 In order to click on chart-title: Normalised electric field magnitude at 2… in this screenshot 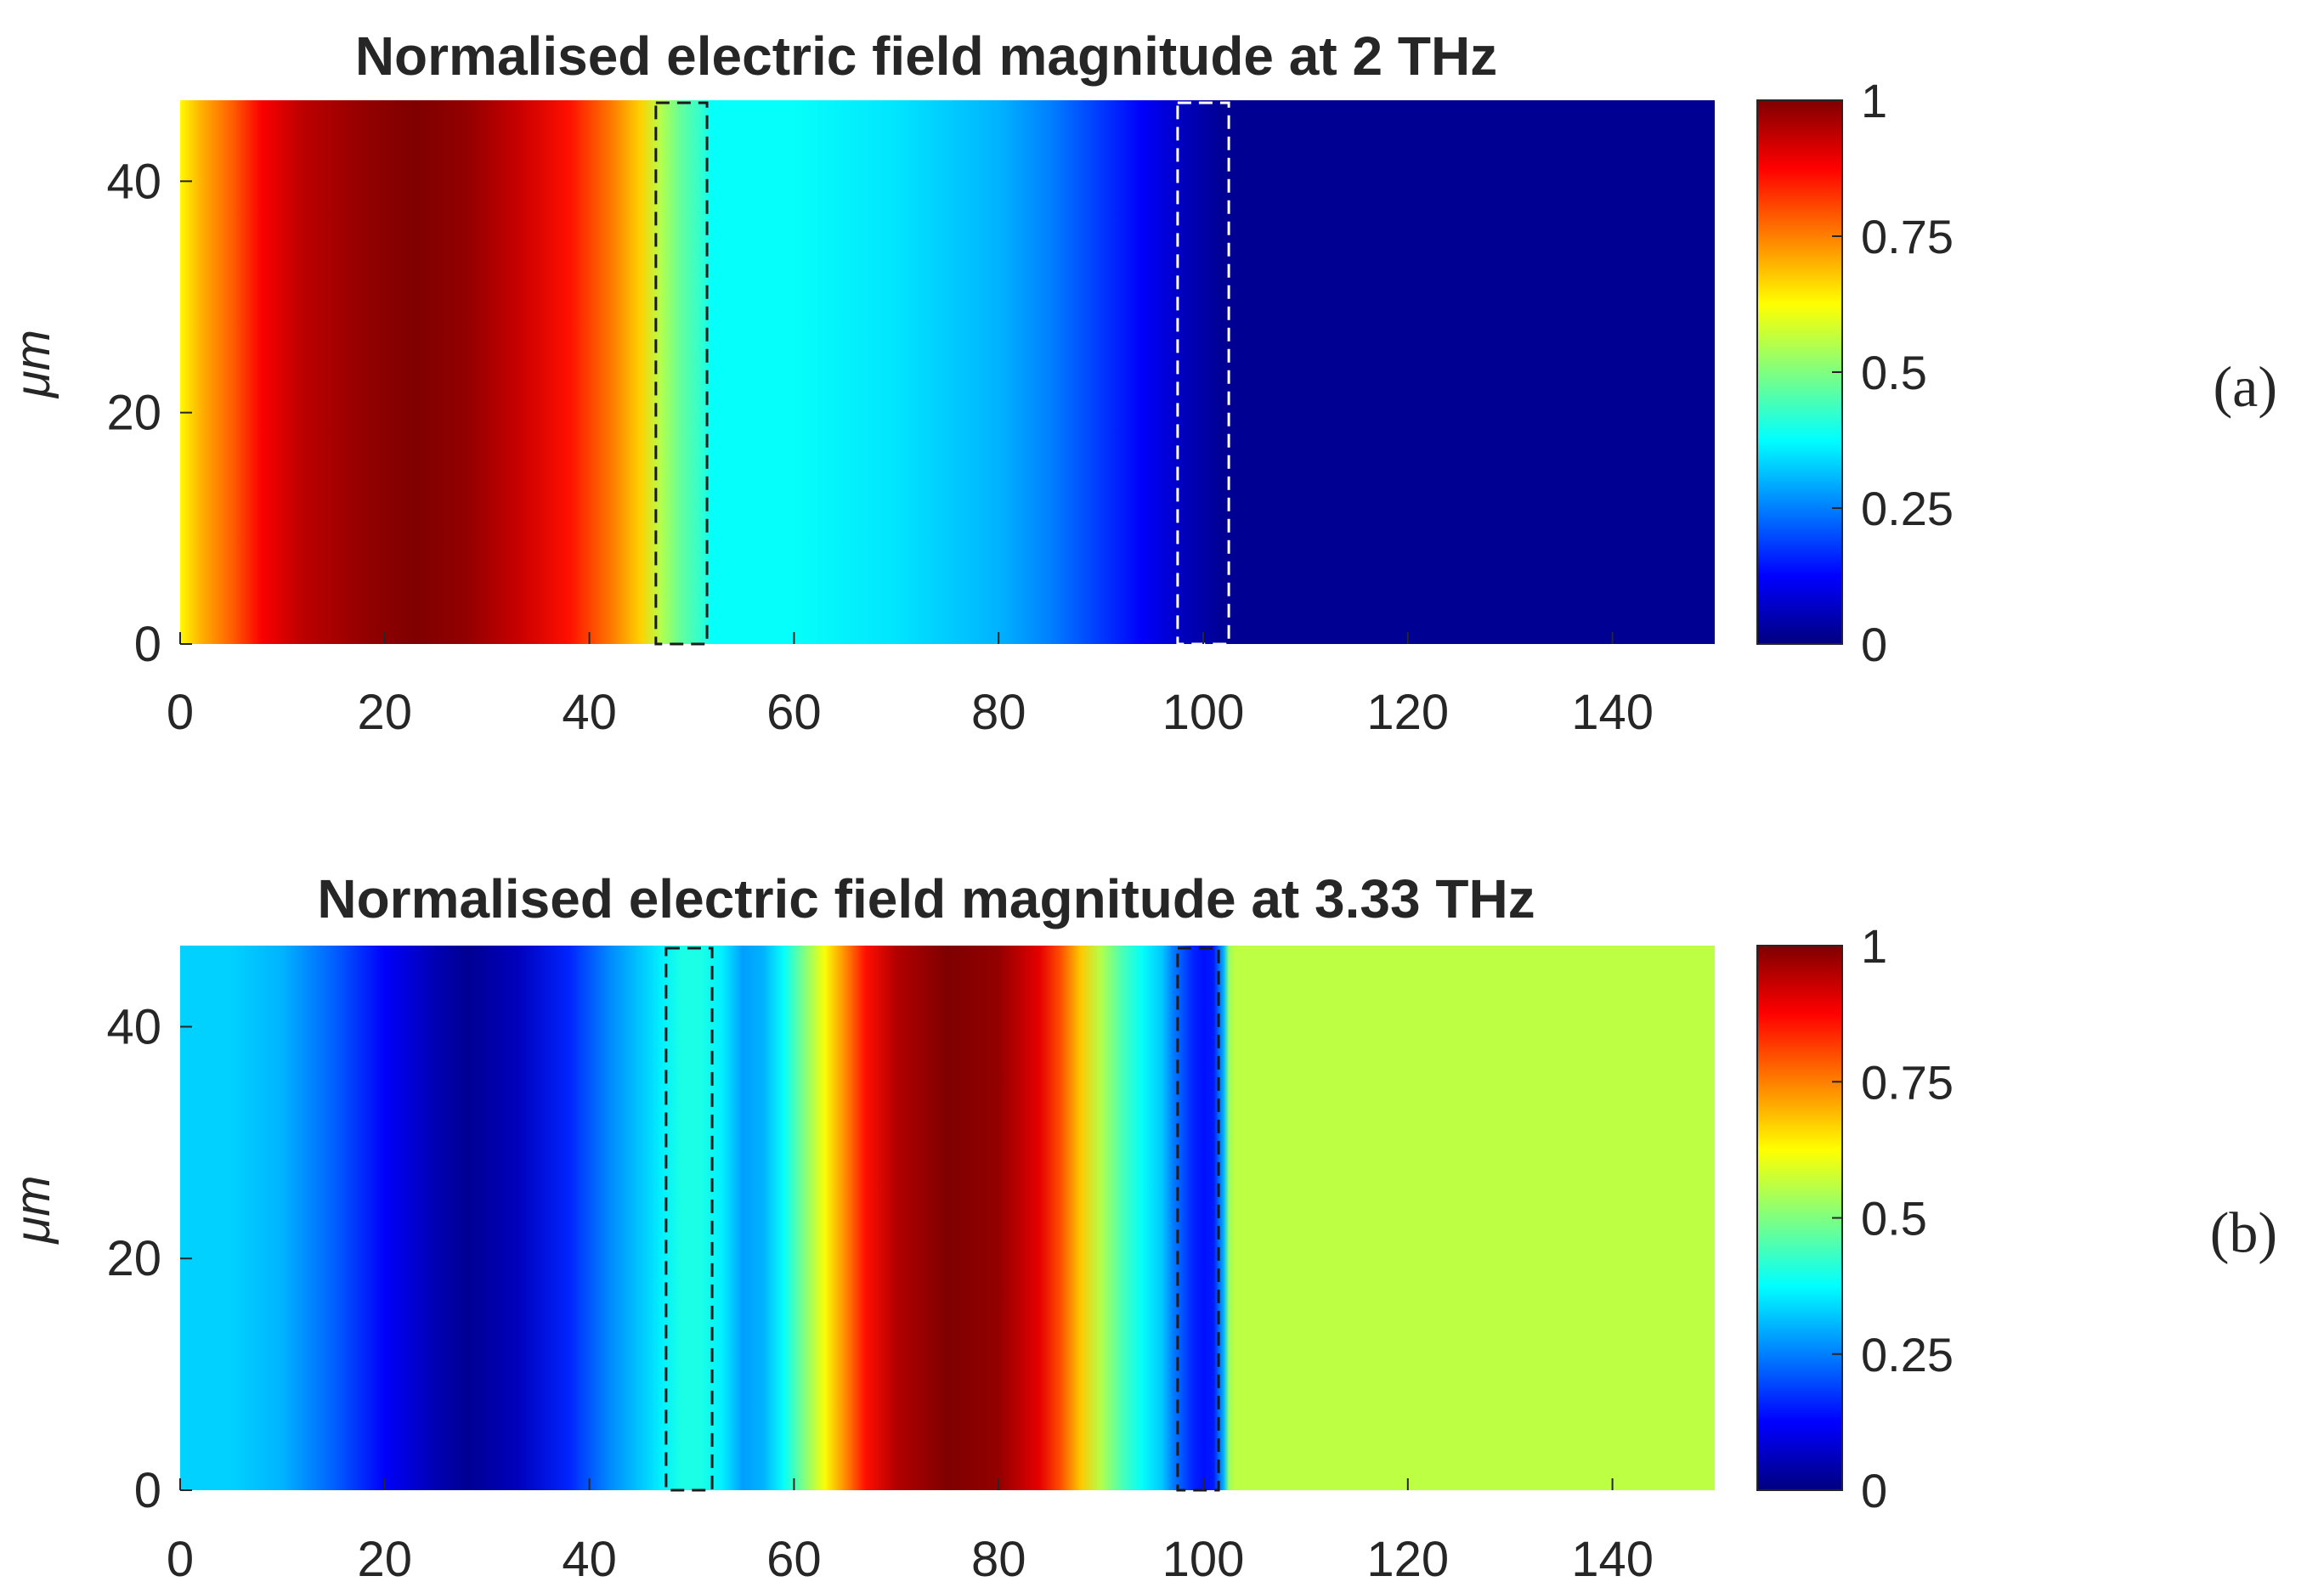, I will do `click(926, 56)`.